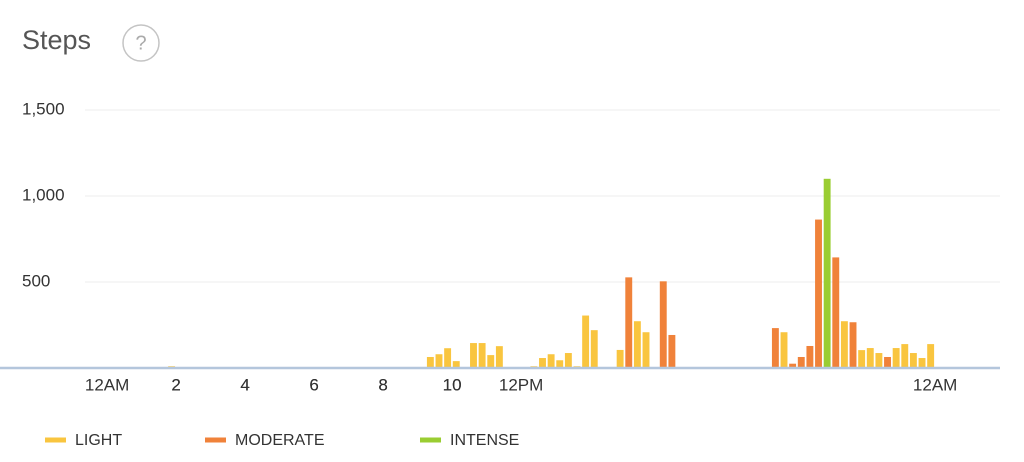 This screenshot has height=462, width=1024. Describe the element at coordinates (98, 440) in the screenshot. I see `legend-label: LIGHT` at that location.